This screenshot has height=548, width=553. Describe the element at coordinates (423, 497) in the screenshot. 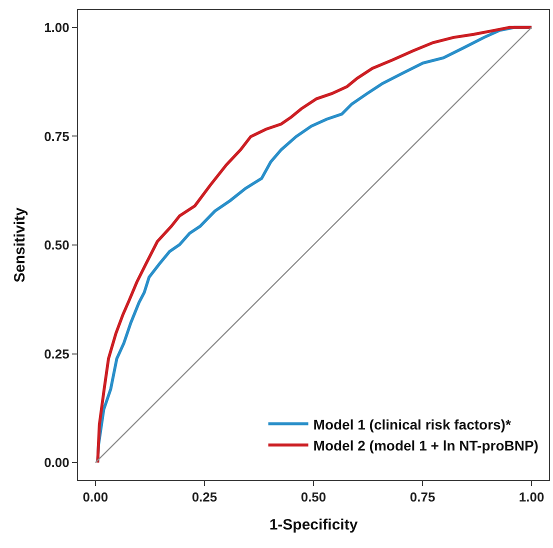

I see `x-tick-label: 0.75` at that location.